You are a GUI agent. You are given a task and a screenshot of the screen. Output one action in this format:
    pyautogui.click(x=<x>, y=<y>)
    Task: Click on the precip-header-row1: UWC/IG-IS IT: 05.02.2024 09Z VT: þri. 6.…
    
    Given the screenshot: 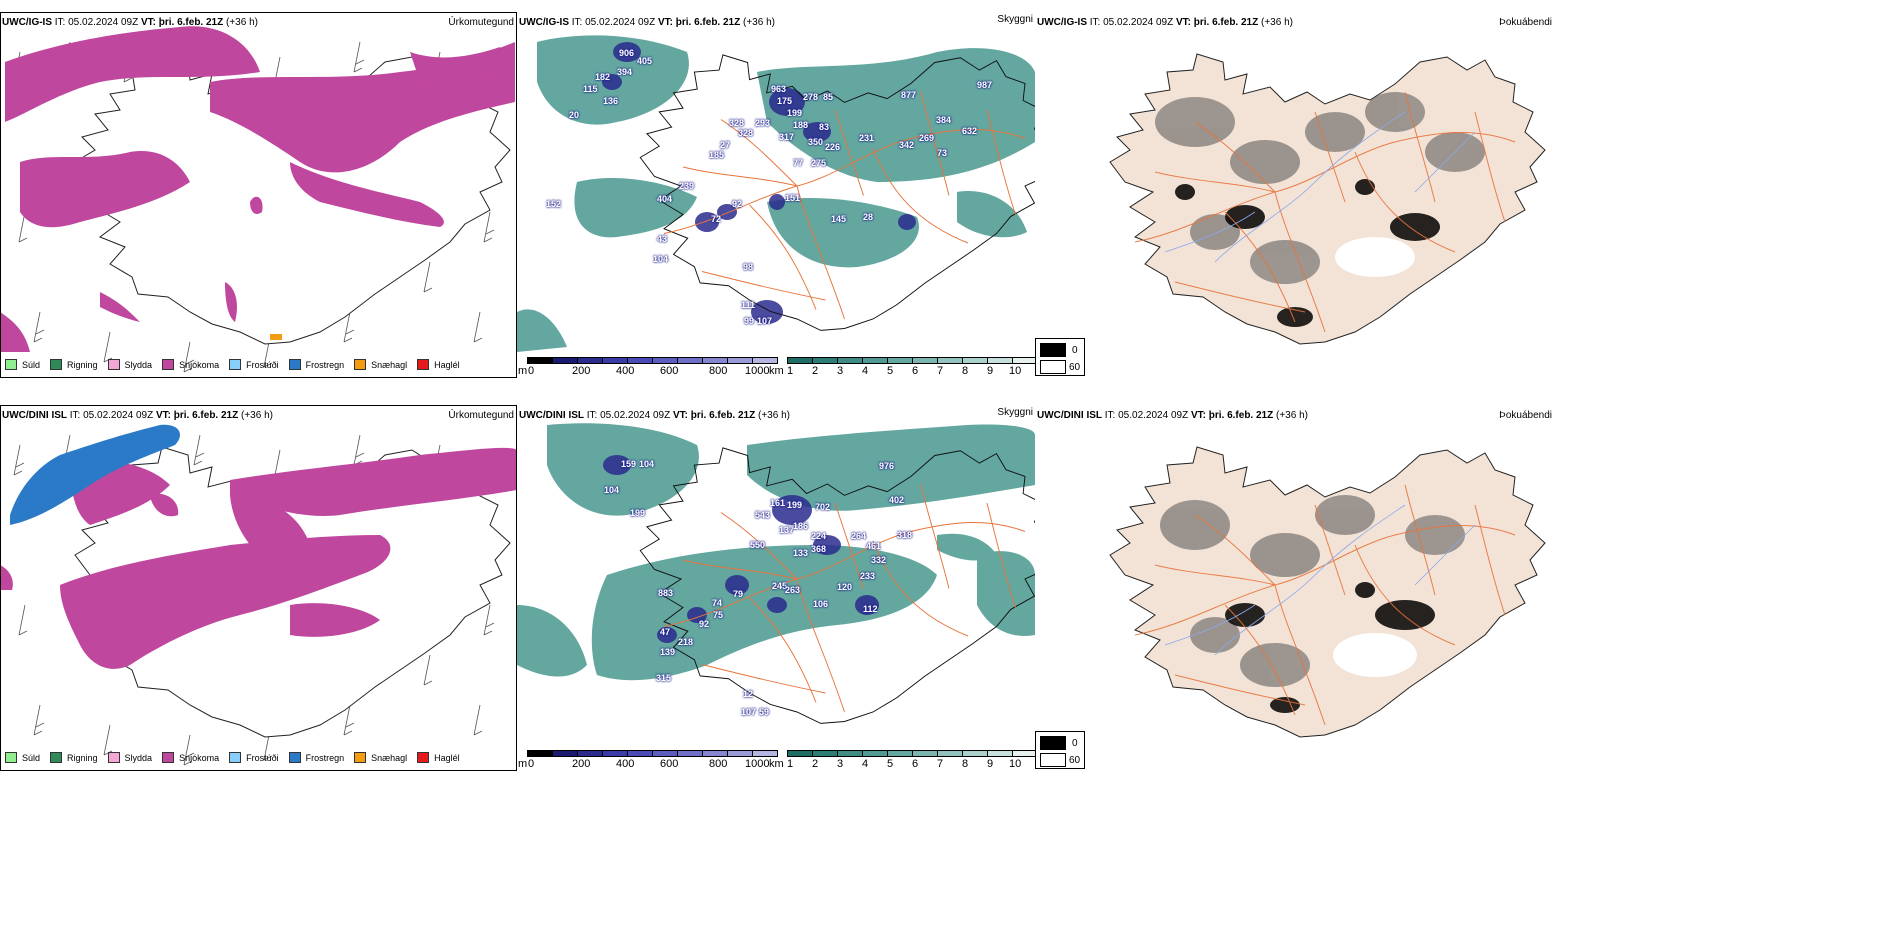 What is the action you would take?
    pyautogui.click(x=130, y=22)
    